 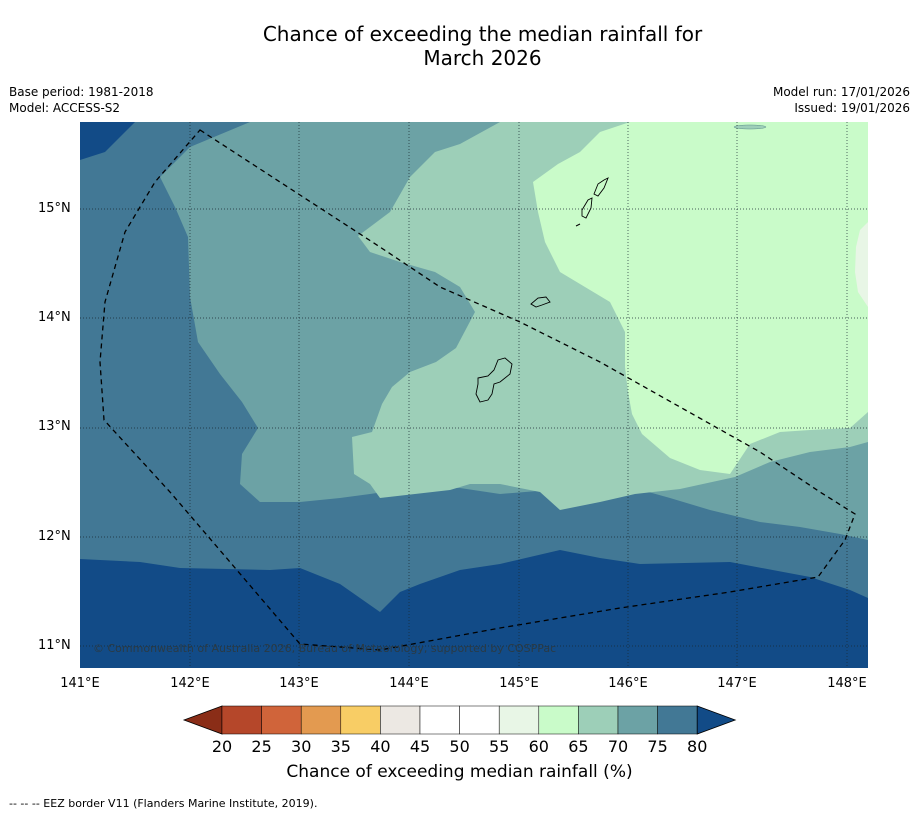 What do you see at coordinates (482, 58) in the screenshot?
I see `title-line-2: March 2026` at bounding box center [482, 58].